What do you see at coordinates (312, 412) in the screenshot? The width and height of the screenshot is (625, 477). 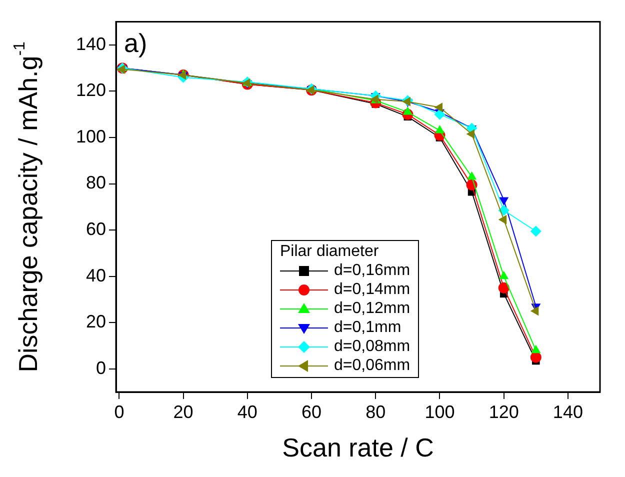 I see `x-tick-label: 60` at bounding box center [312, 412].